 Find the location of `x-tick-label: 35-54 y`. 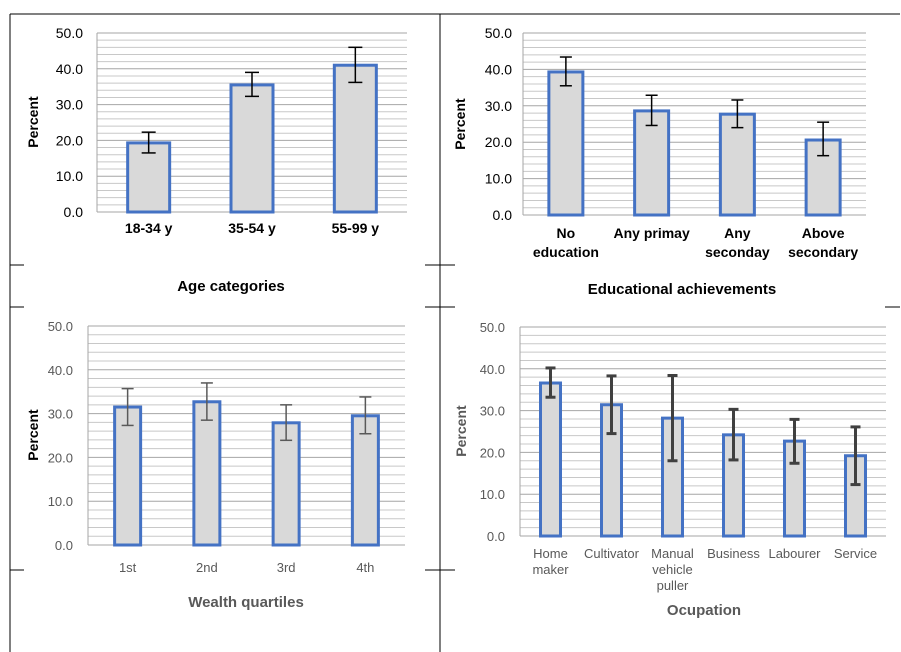

x-tick-label: 35-54 y is located at coordinates (252, 228).